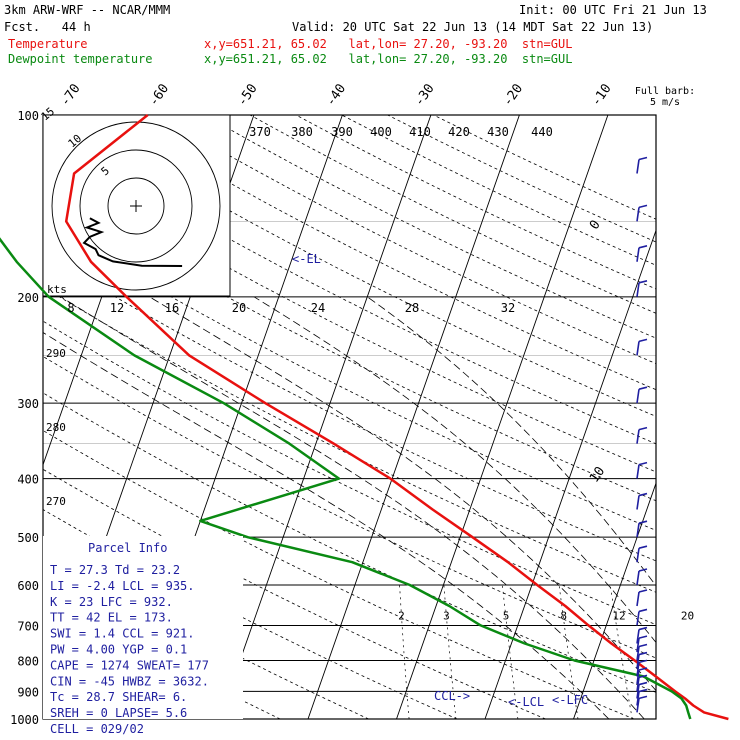 The height and width of the screenshot is (740, 740). I want to click on ccl-annotation: CCL->, so click(452, 696).